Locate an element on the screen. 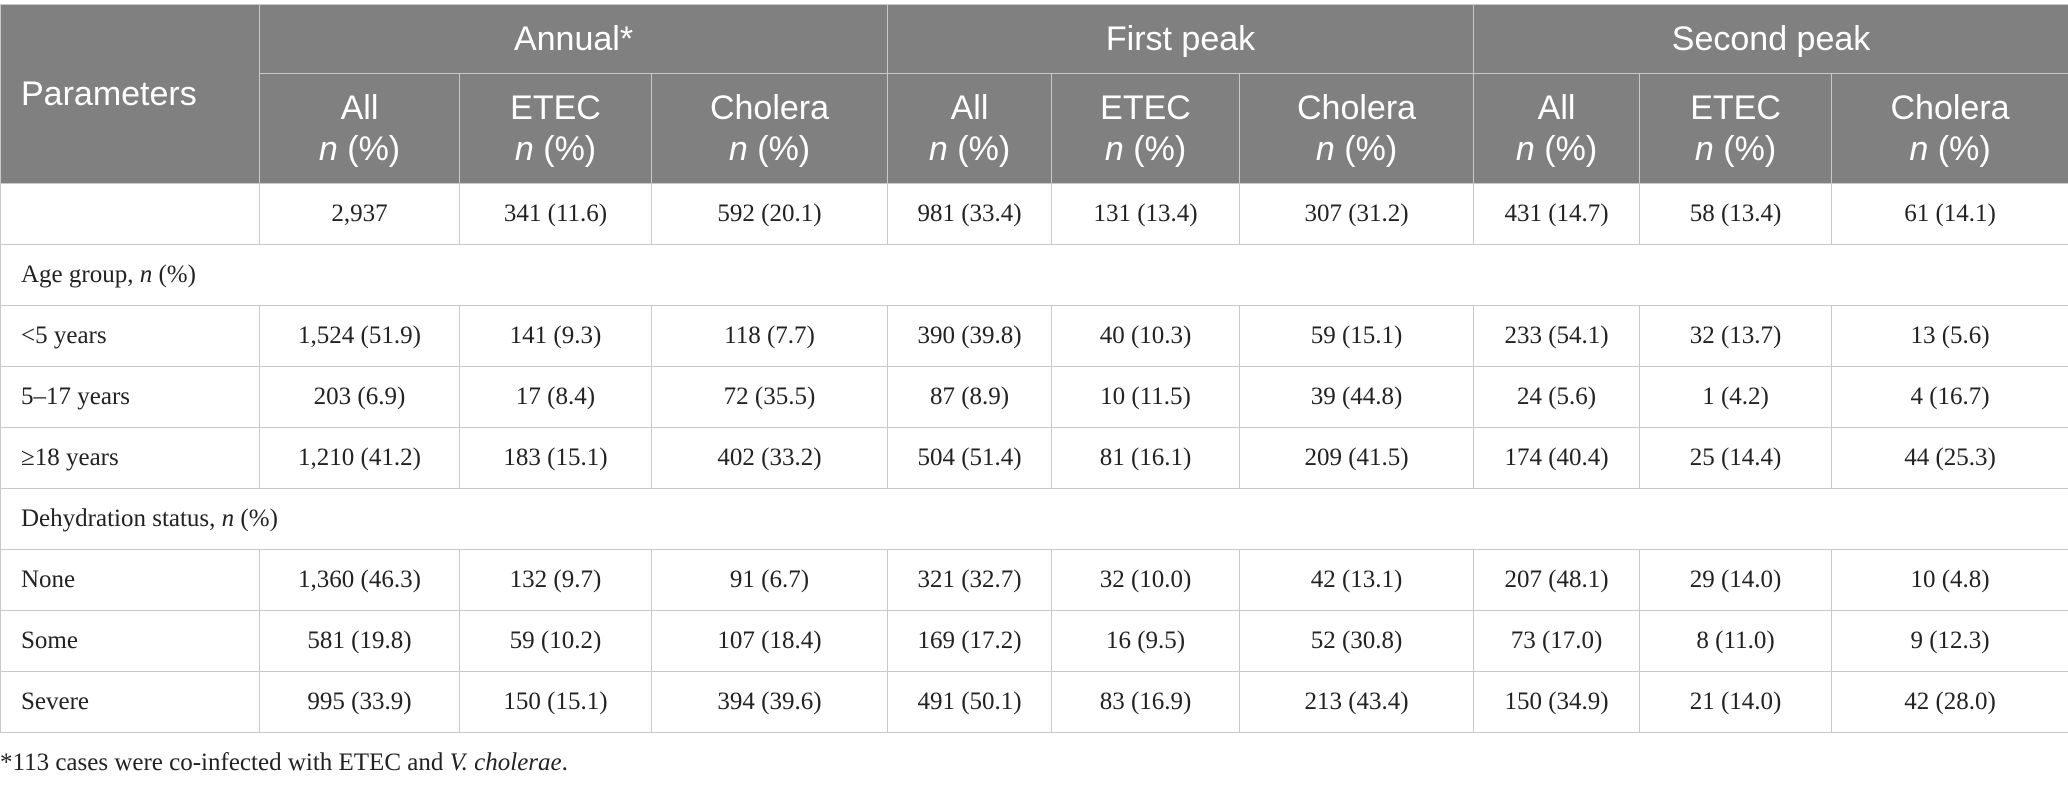 This screenshot has height=790, width=2068. header-group-second-peak: Second peak is located at coordinates (1770, 39).